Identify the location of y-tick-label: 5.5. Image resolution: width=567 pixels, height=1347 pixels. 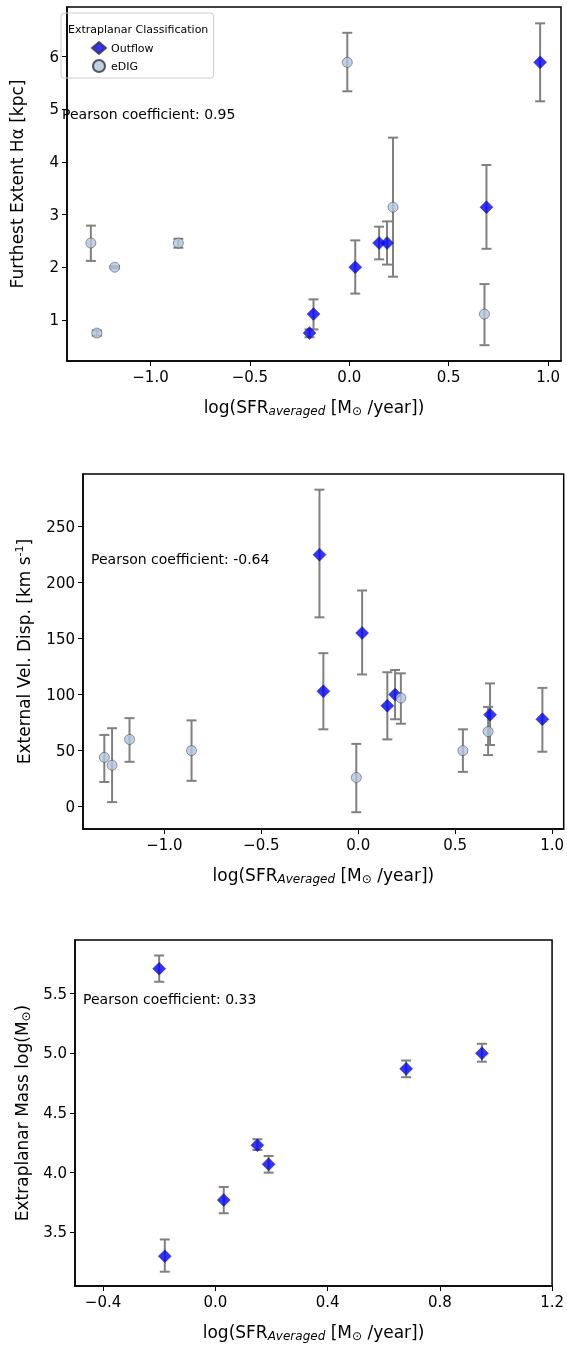
(55, 993).